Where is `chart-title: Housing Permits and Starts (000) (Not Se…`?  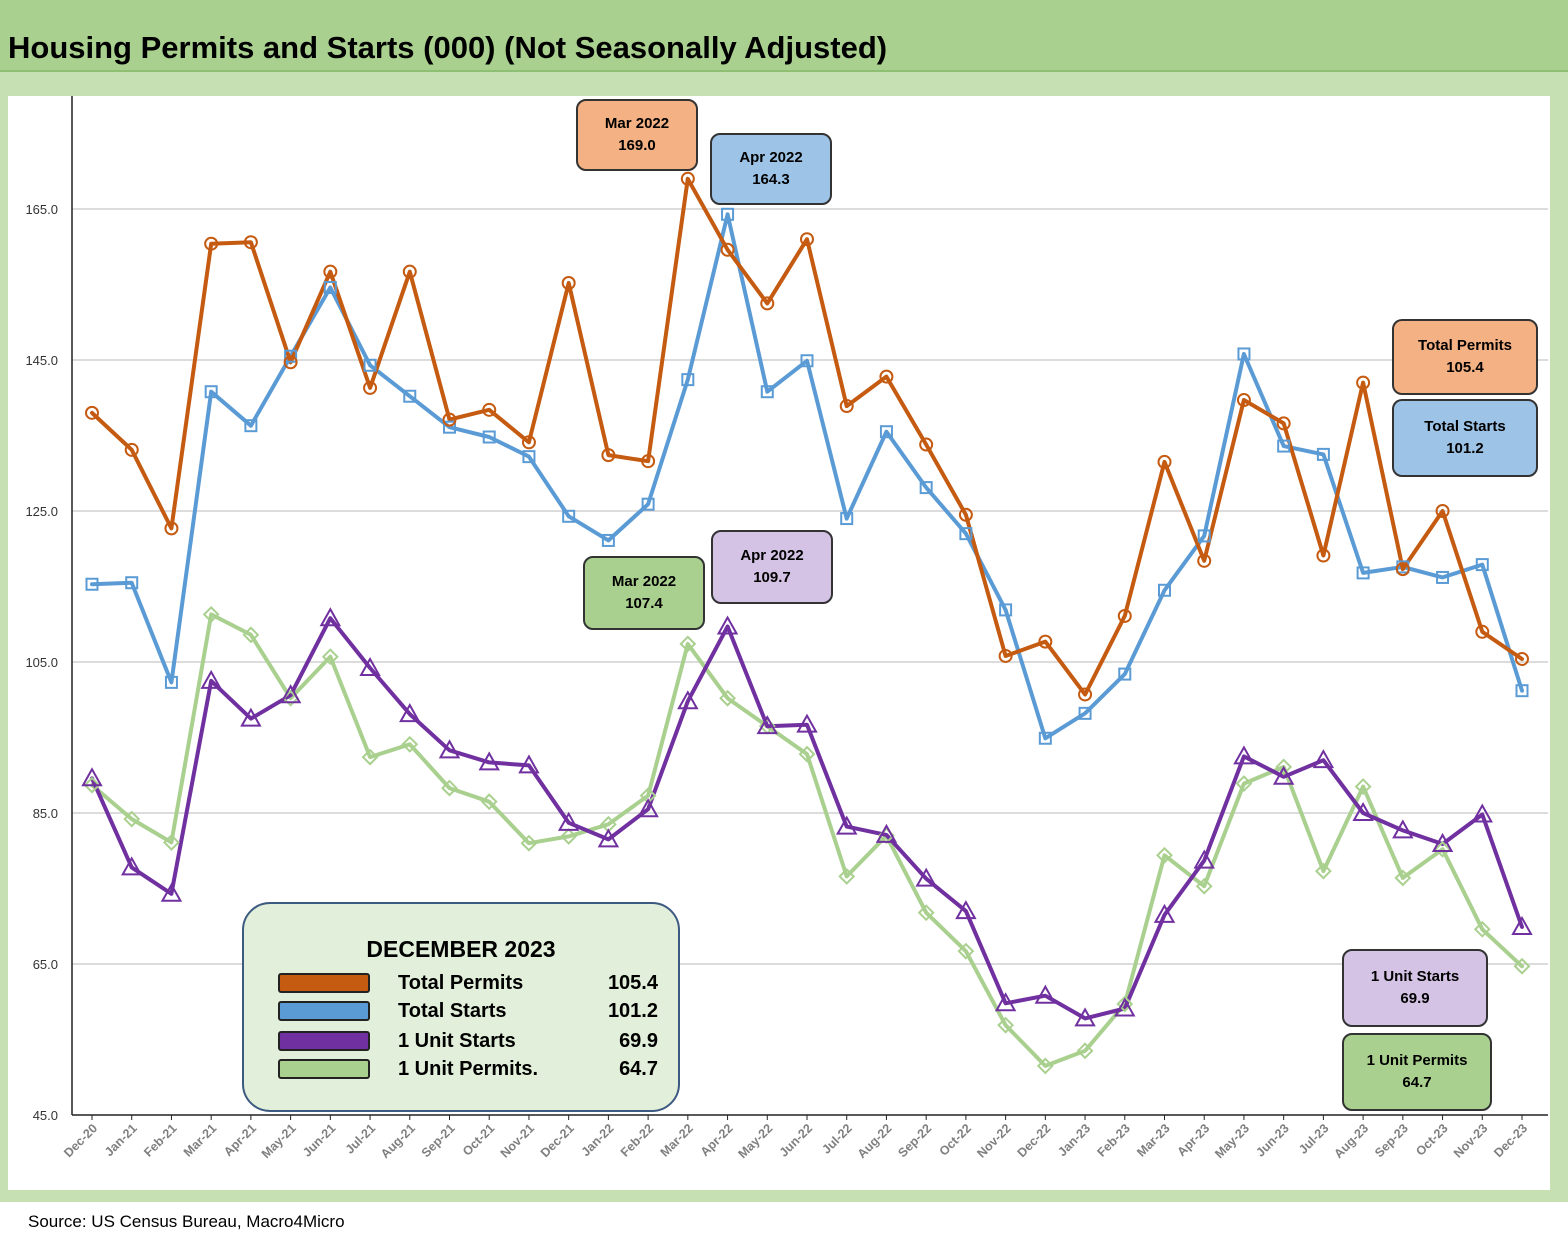
chart-title: Housing Permits and Starts (000) (Not Se… is located at coordinates (448, 47).